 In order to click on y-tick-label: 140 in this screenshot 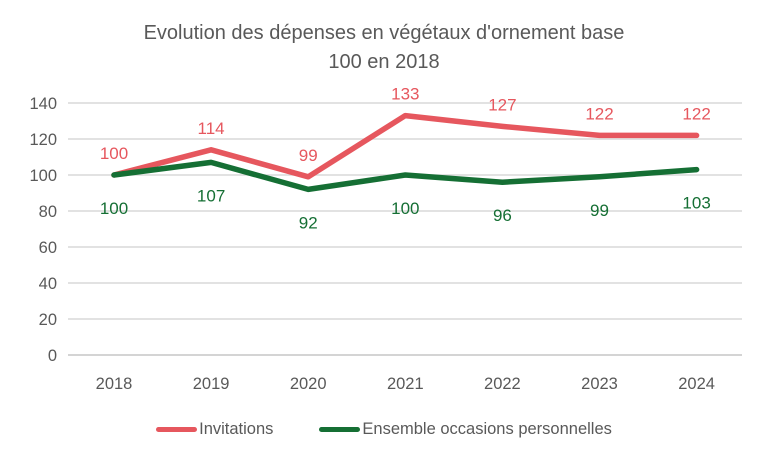, I will do `click(43, 104)`.